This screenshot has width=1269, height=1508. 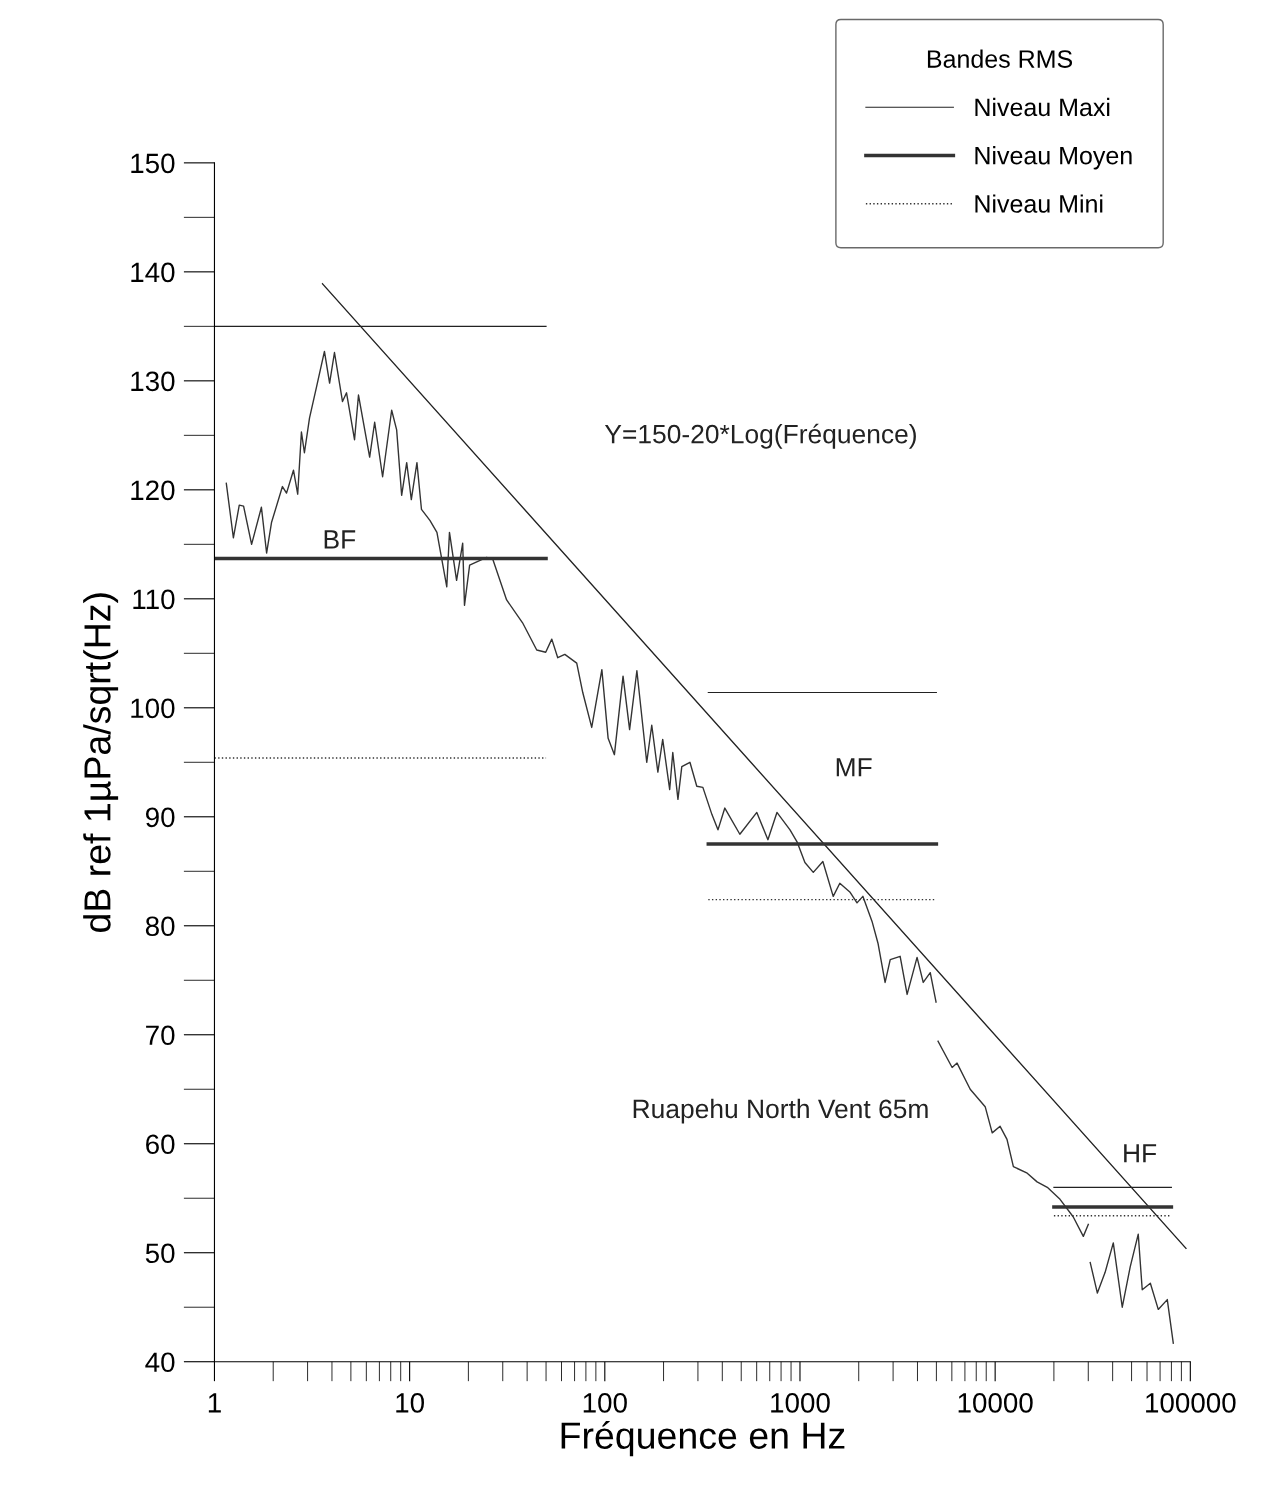 What do you see at coordinates (160, 926) in the screenshot?
I see `y-tick-label: 80` at bounding box center [160, 926].